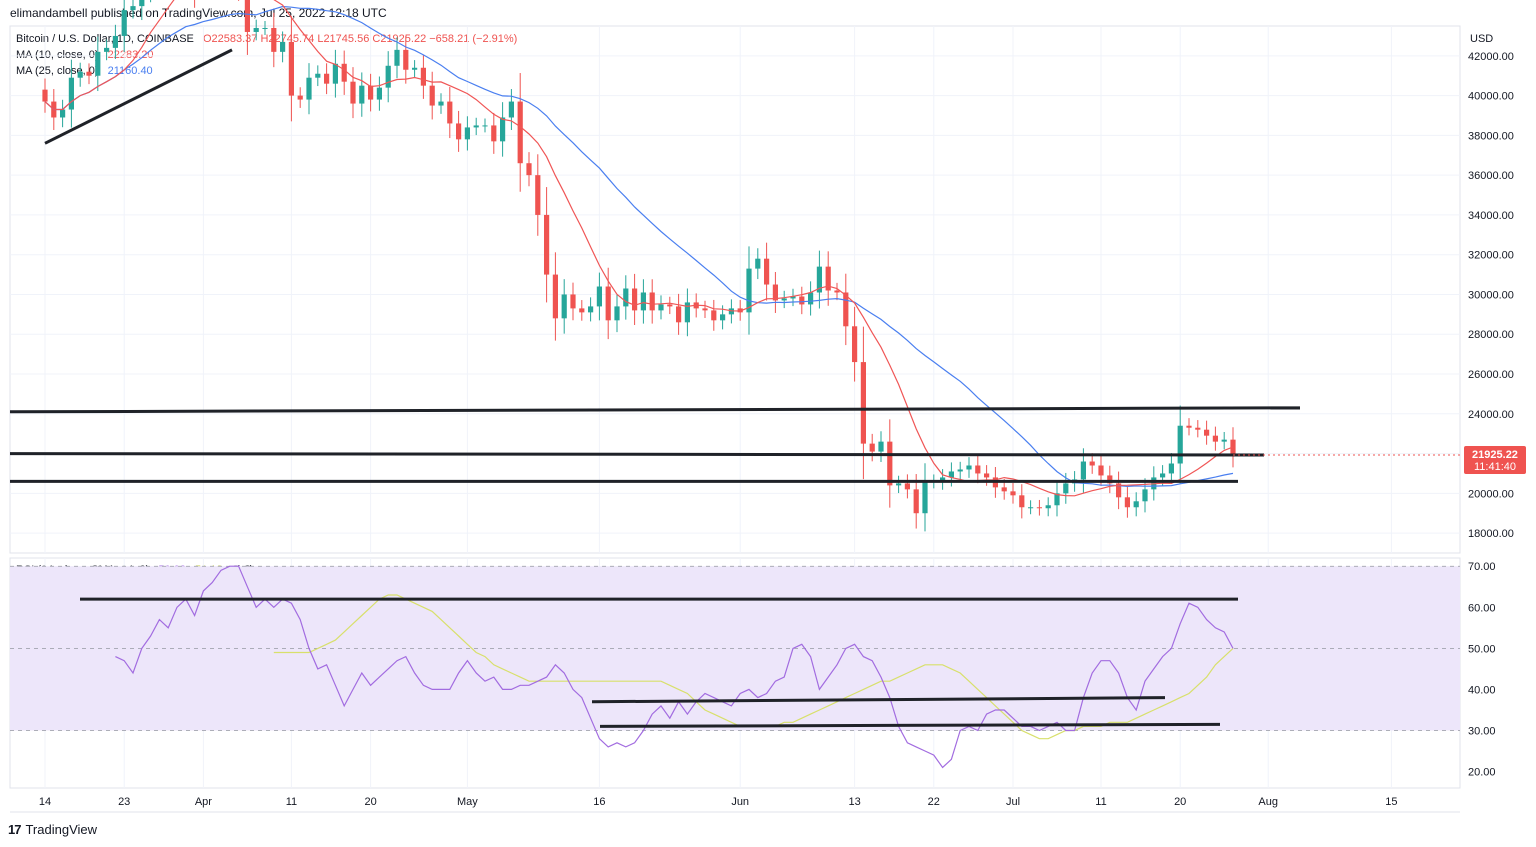 The height and width of the screenshot is (847, 1536). Describe the element at coordinates (854, 802) in the screenshot. I see `x-tick-label: 13` at that location.